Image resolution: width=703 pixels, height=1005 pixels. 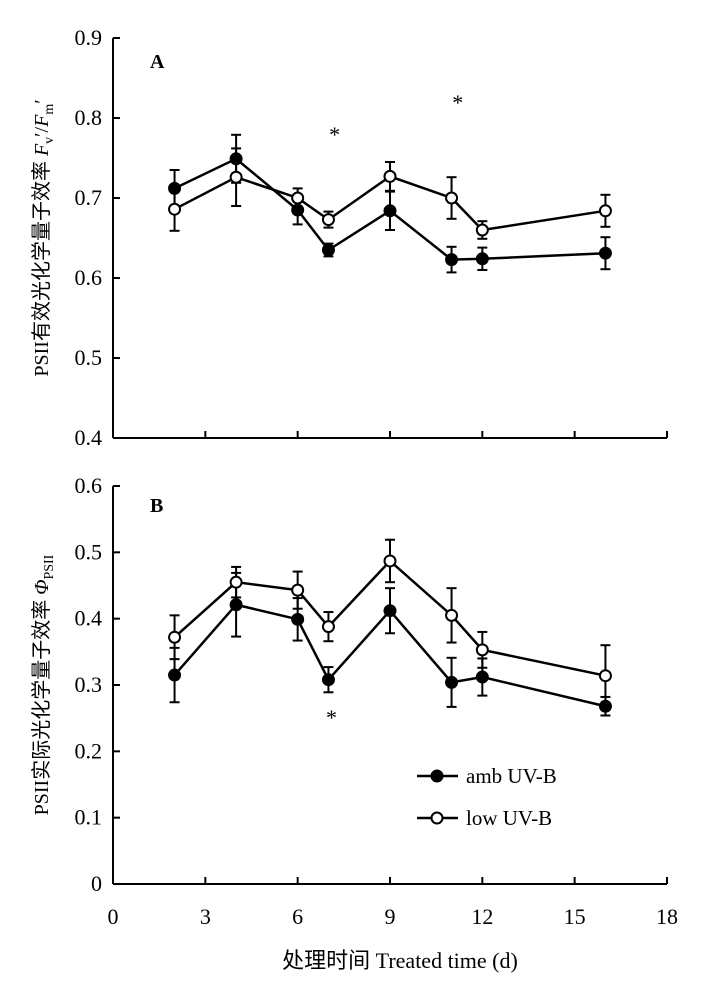 What do you see at coordinates (156, 506) in the screenshot?
I see `panel-label: B` at bounding box center [156, 506].